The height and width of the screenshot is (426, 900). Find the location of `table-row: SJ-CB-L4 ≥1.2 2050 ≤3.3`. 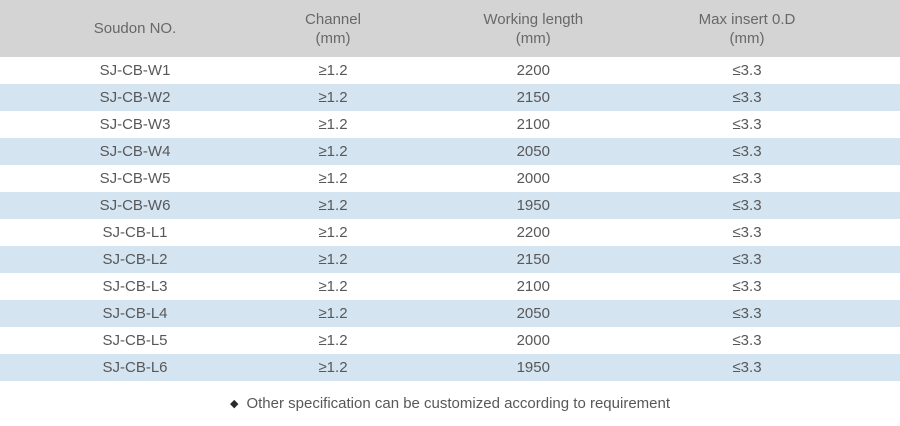

table-row: SJ-CB-L4 ≥1.2 2050 ≤3.3 is located at coordinates (450, 313).